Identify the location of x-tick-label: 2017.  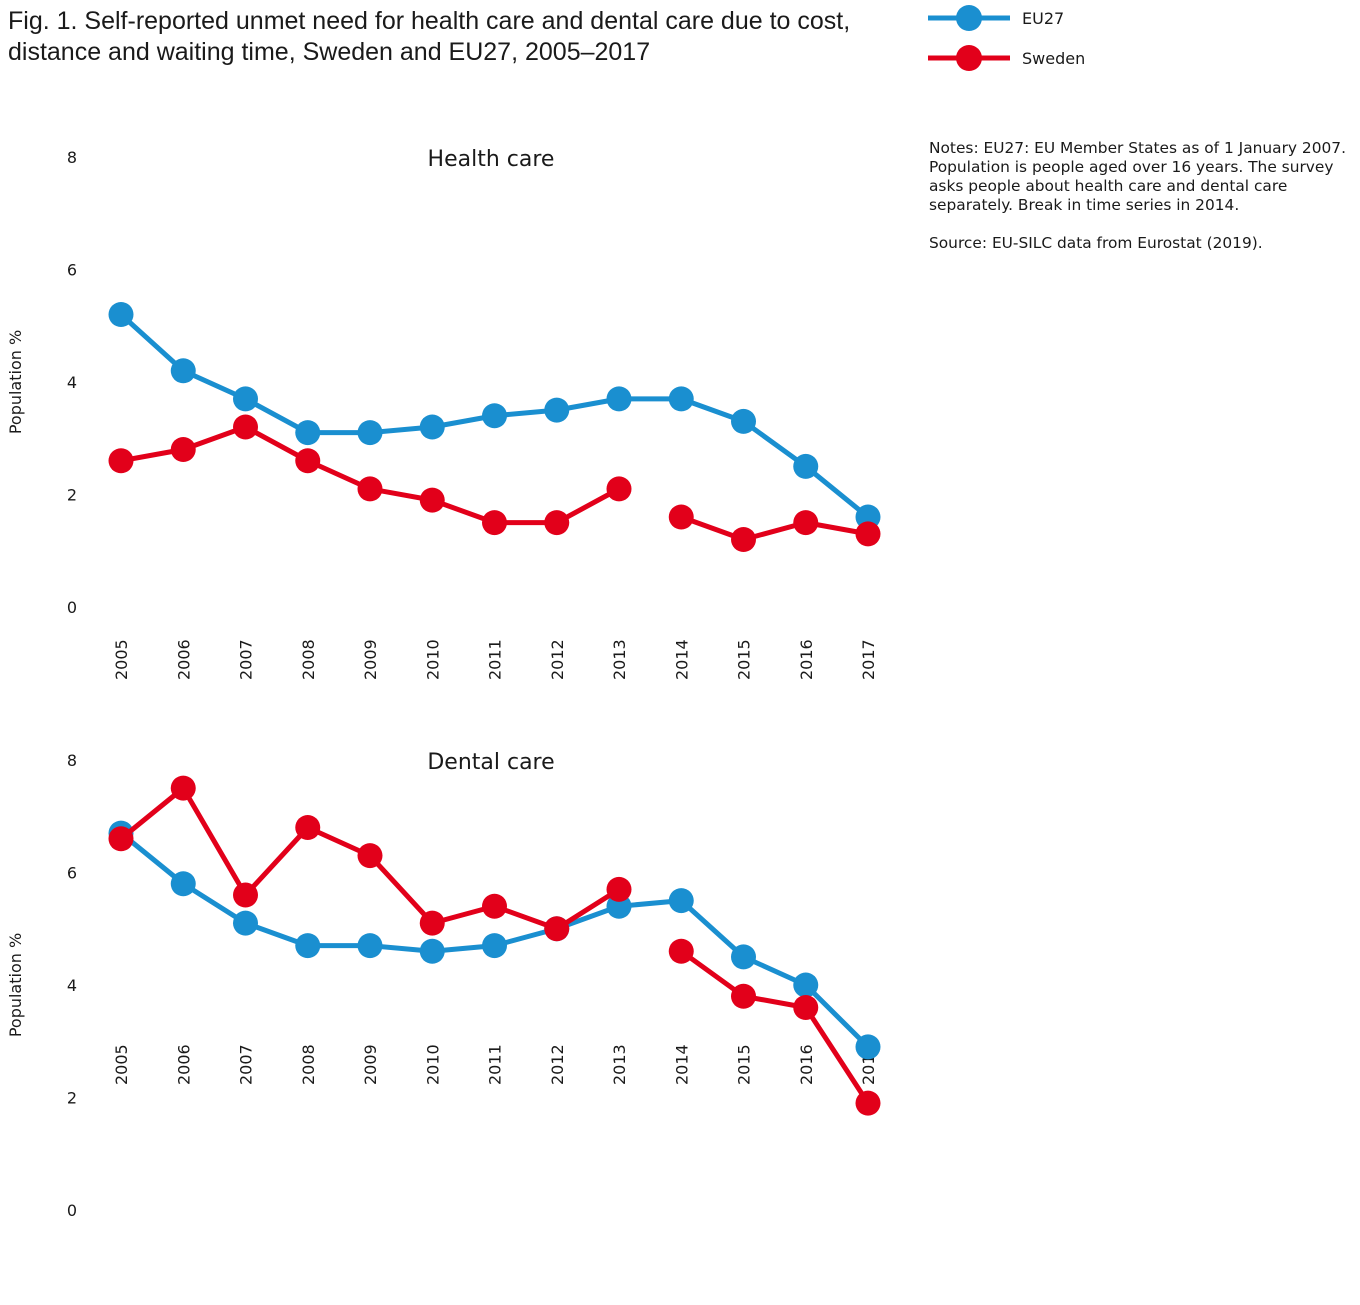
(868, 659).